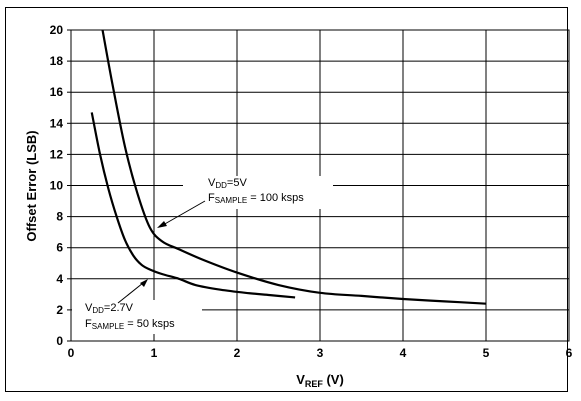 The width and height of the screenshot is (581, 401). I want to click on y-tick-label: 12, so click(57, 154).